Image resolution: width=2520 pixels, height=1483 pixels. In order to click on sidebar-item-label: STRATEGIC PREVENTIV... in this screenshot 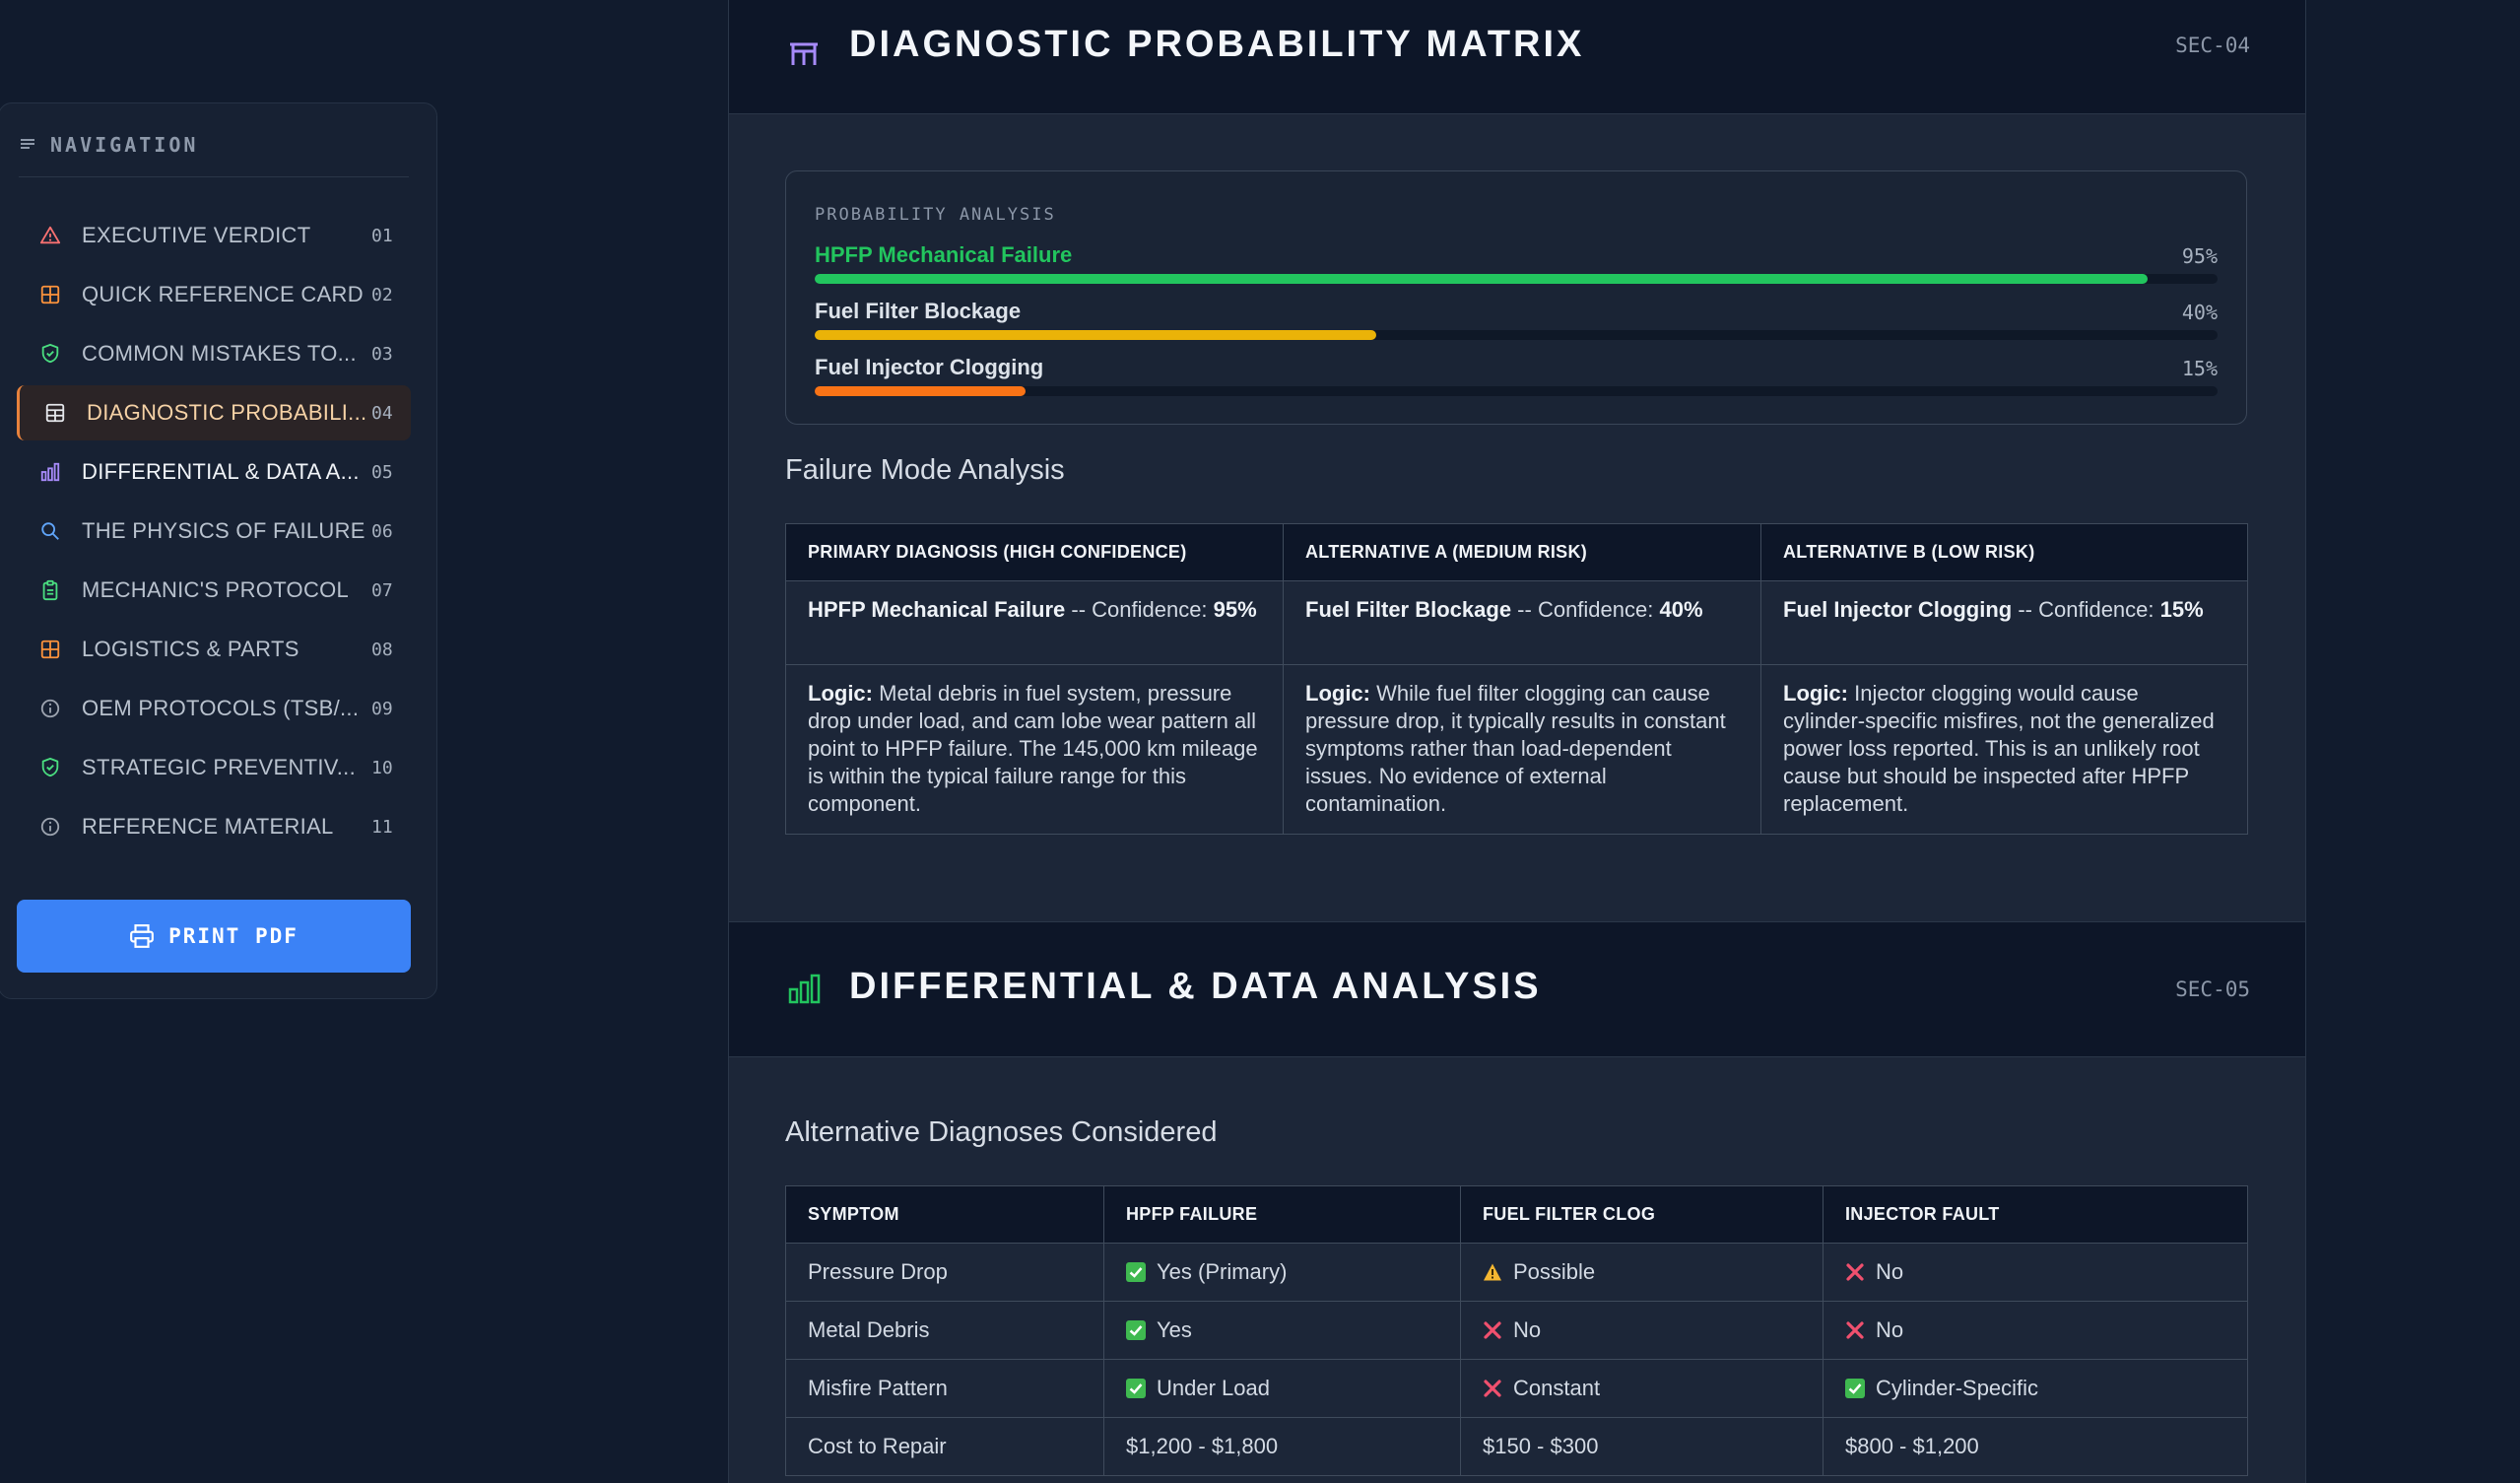, I will do `click(219, 767)`.